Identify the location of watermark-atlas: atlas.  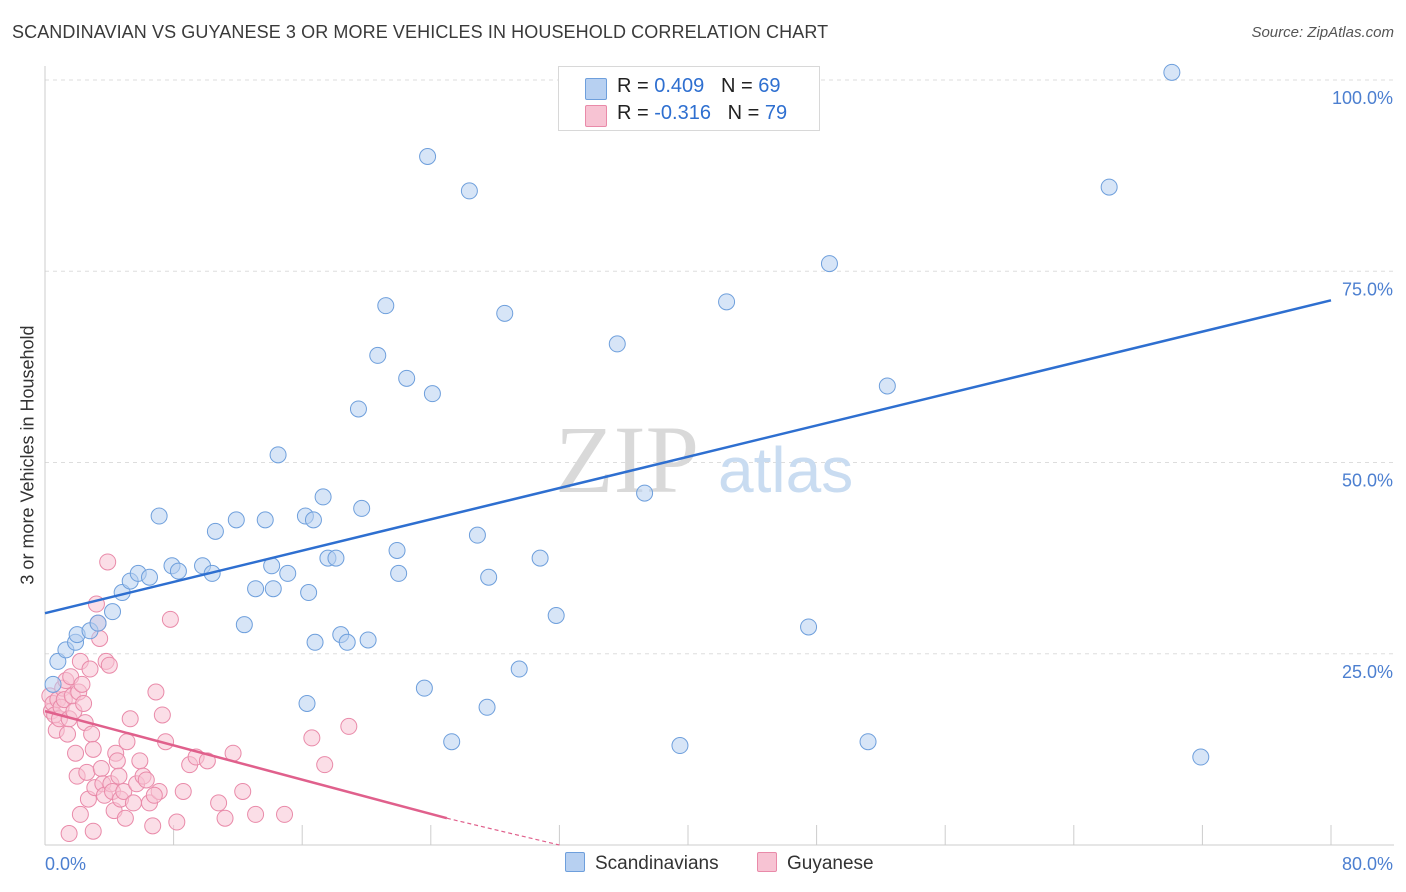
(785, 470).